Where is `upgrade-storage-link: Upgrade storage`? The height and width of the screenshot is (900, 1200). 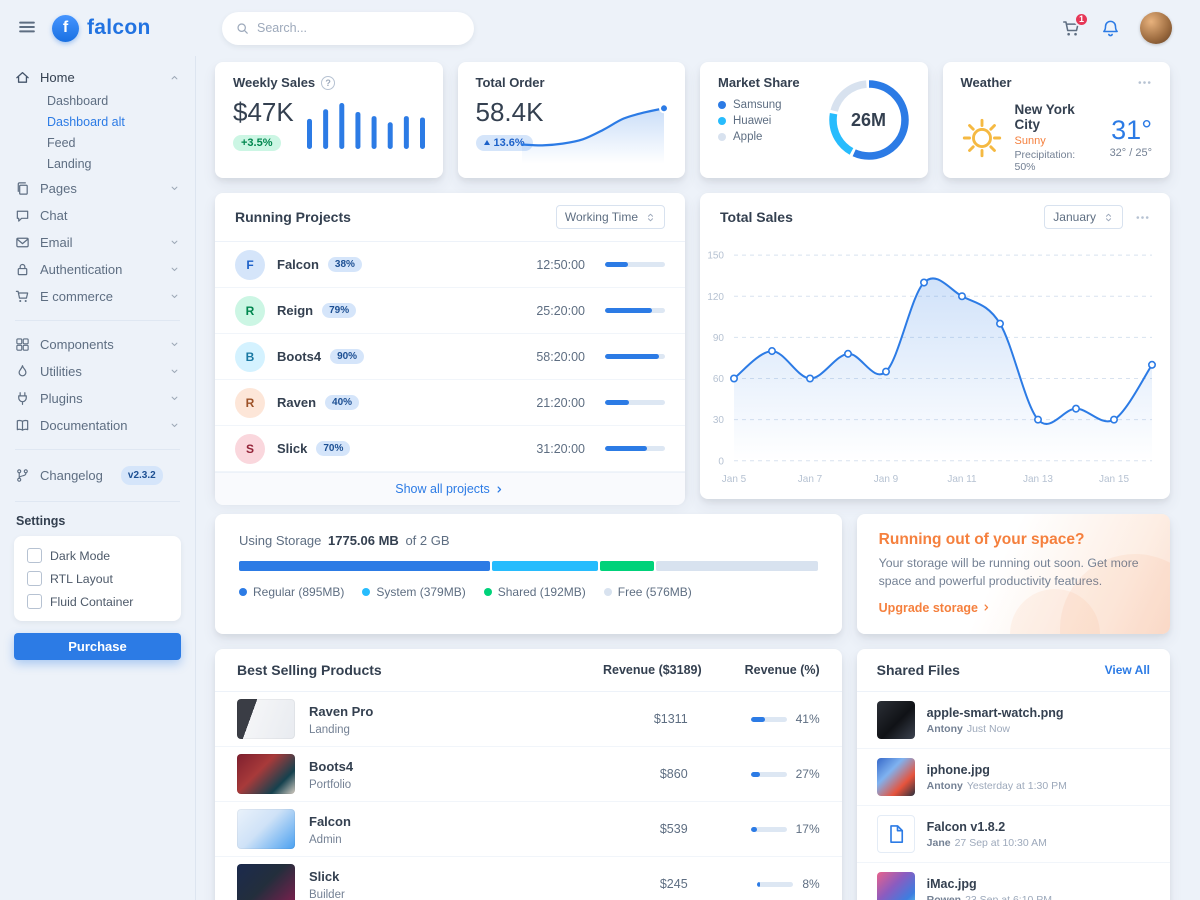 upgrade-storage-link: Upgrade storage is located at coordinates (1013, 608).